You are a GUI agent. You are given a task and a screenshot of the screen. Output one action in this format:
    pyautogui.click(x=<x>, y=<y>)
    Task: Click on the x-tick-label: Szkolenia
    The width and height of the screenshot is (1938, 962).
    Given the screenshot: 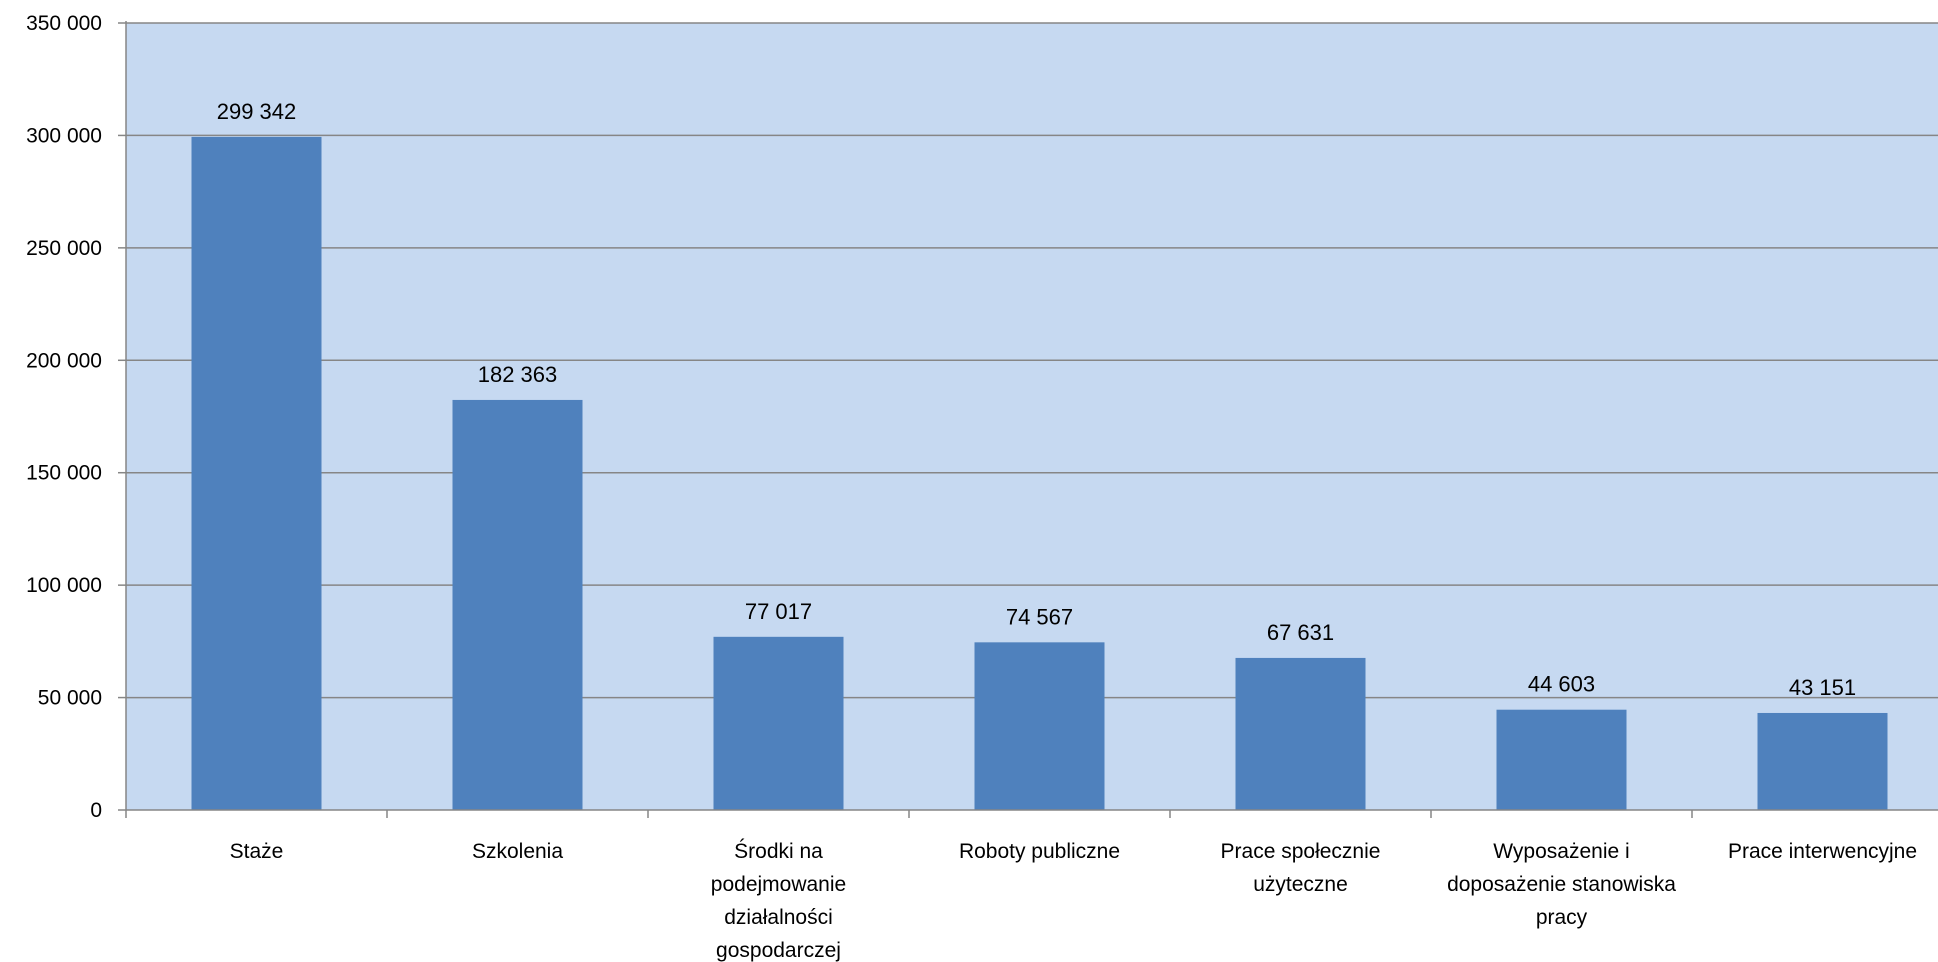 What is the action you would take?
    pyautogui.click(x=517, y=851)
    